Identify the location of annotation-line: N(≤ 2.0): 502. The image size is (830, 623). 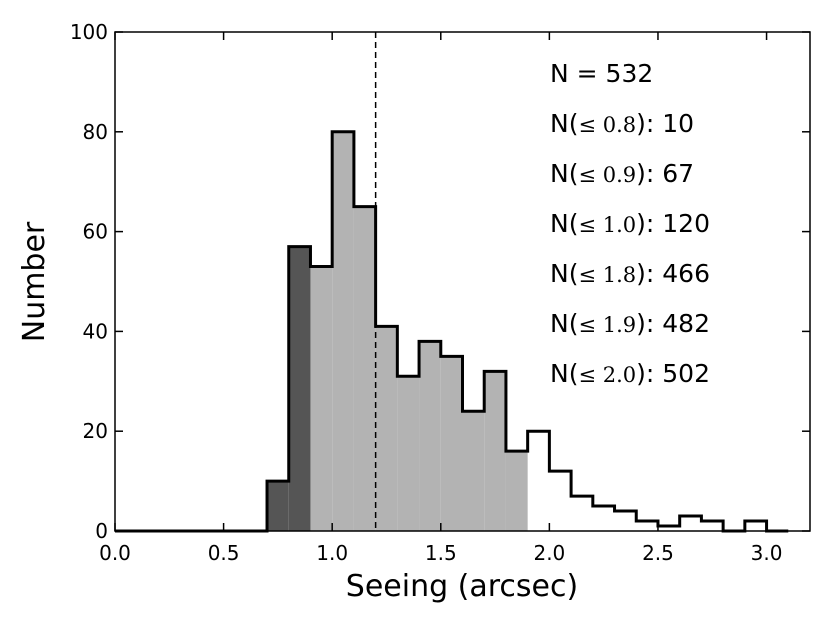
(630, 373).